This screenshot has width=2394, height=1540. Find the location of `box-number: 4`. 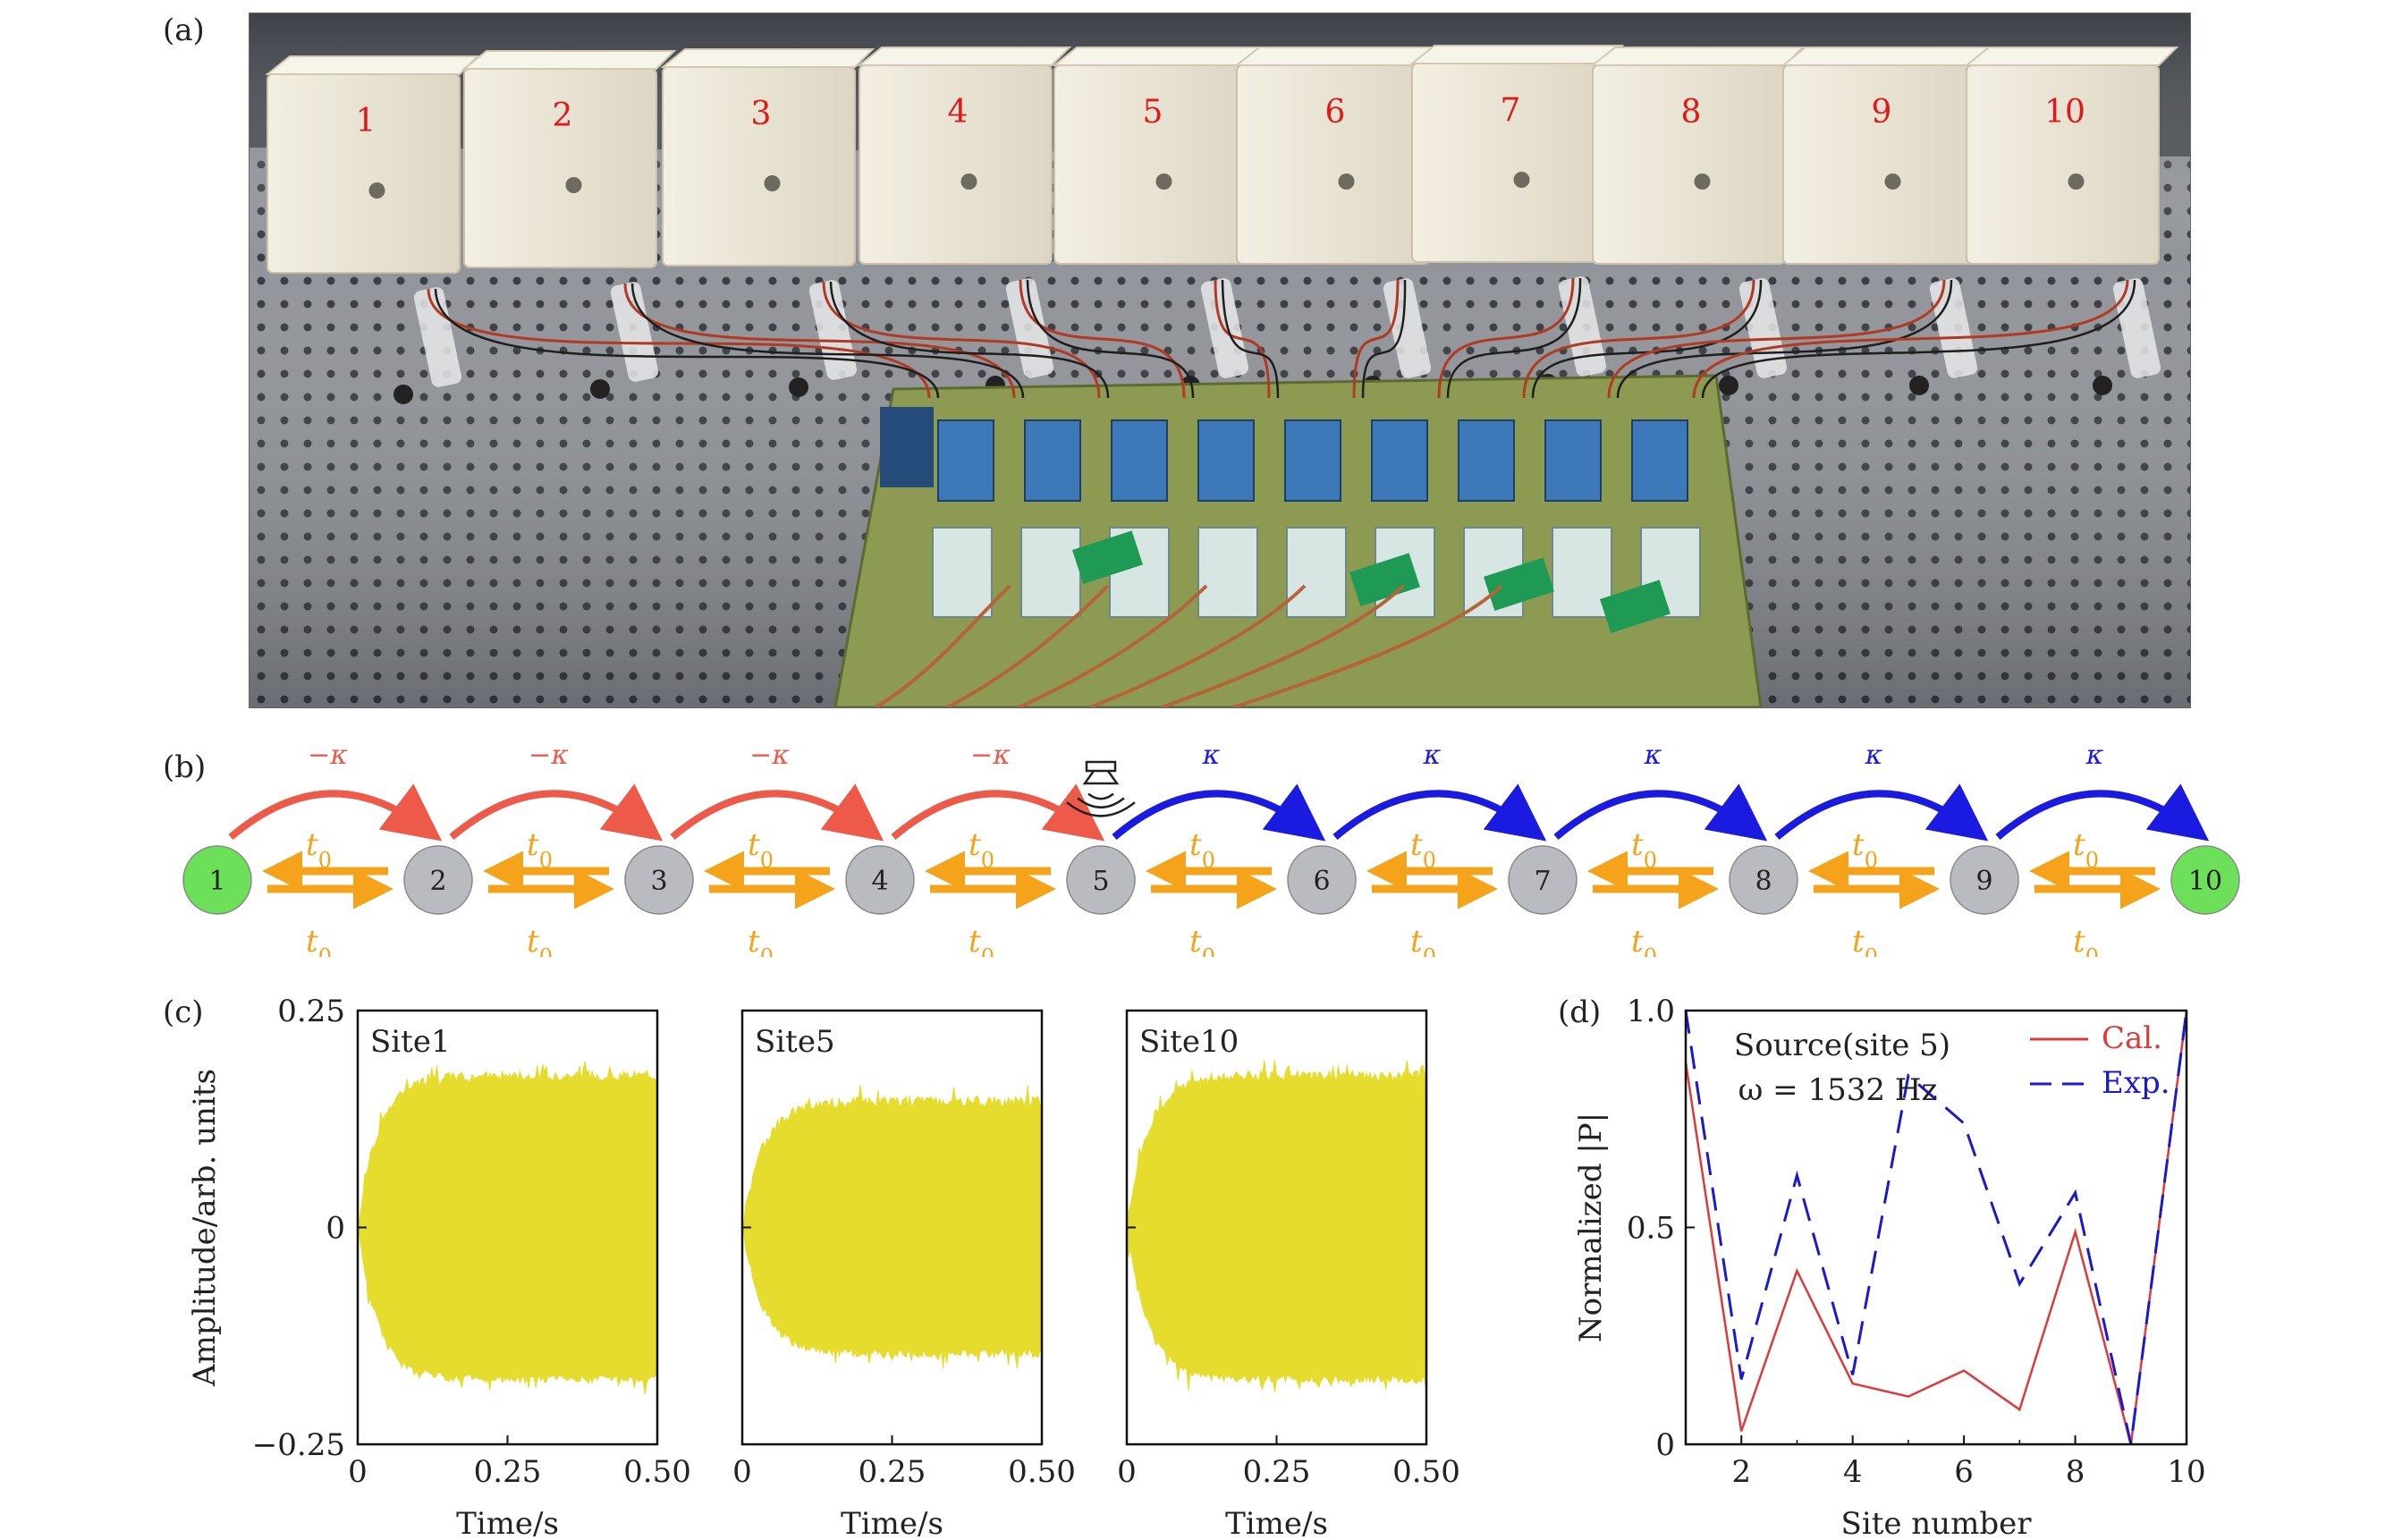

box-number: 4 is located at coordinates (958, 112).